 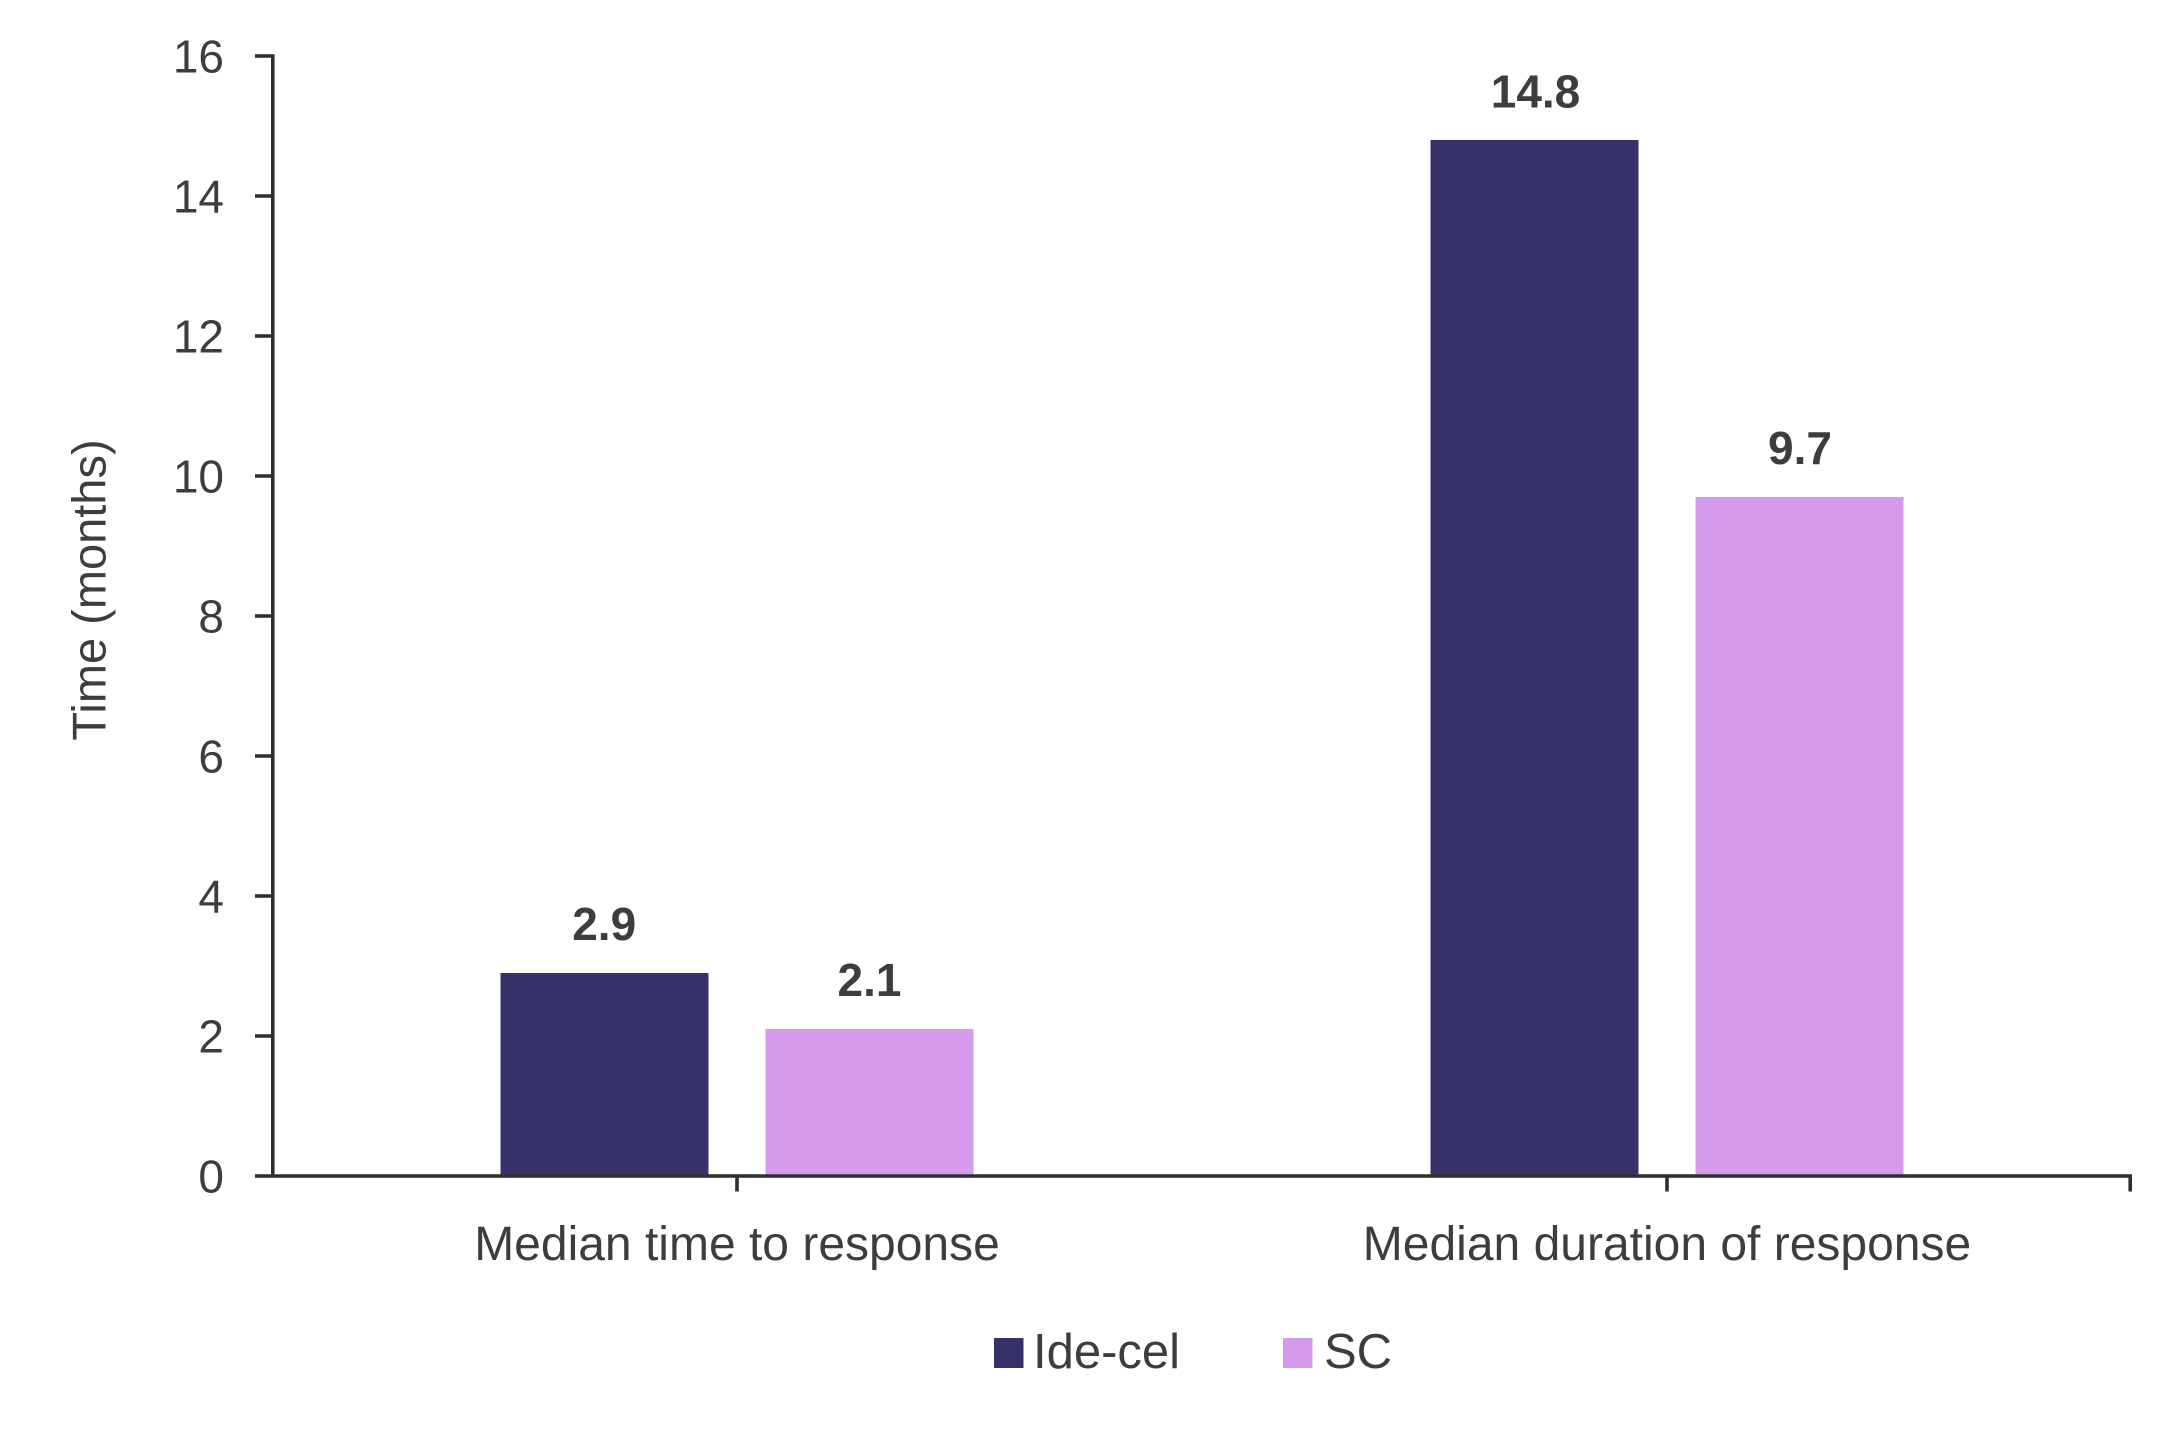 What do you see at coordinates (198, 196) in the screenshot?
I see `svg-text: 14` at bounding box center [198, 196].